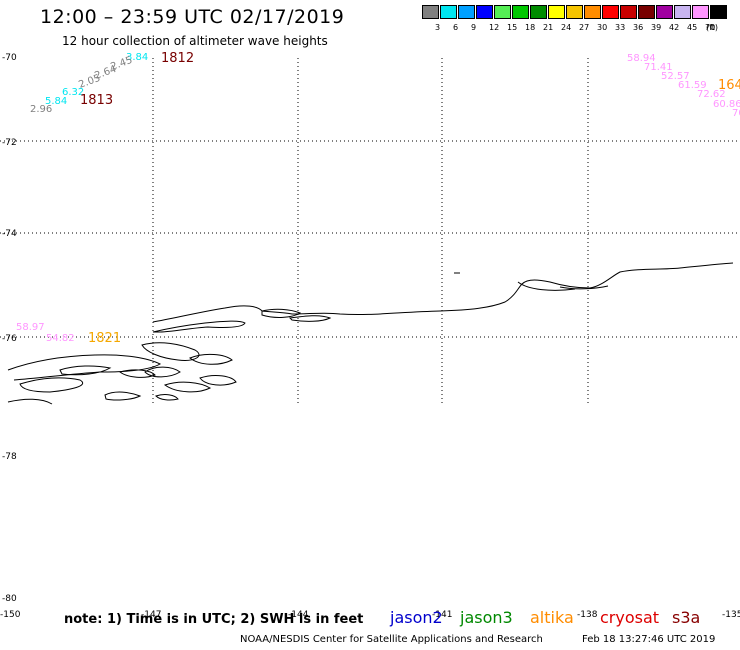 Image resolution: width=740 pixels, height=650 pixels. Describe the element at coordinates (731, 615) in the screenshot. I see `lon-label: -135` at that location.